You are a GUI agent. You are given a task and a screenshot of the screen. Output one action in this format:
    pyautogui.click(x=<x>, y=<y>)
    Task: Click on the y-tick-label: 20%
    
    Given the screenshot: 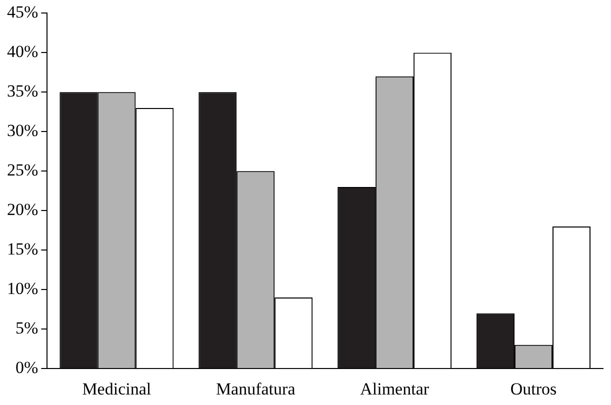 What is the action you would take?
    pyautogui.click(x=22, y=210)
    